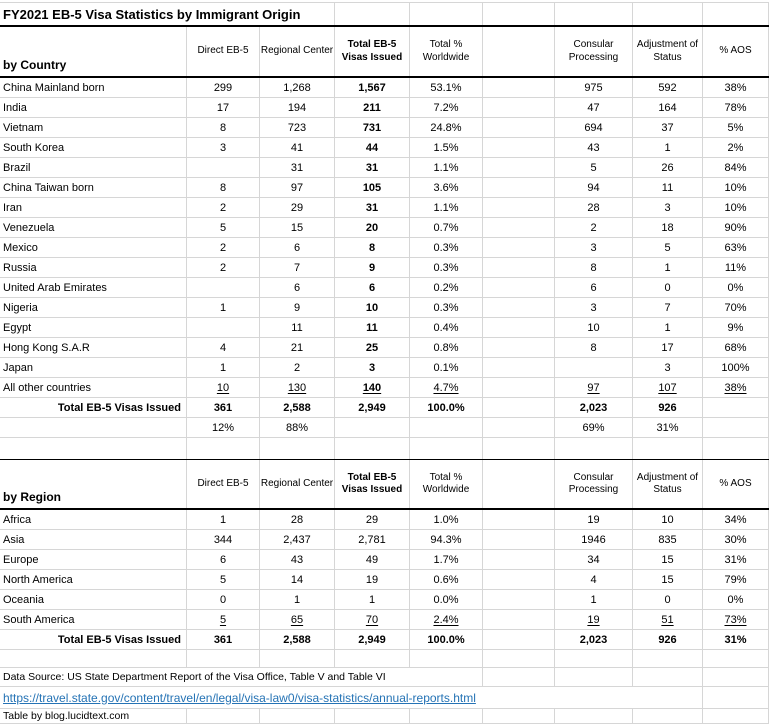  I want to click on cell-pct-aos: 34%, so click(736, 519).